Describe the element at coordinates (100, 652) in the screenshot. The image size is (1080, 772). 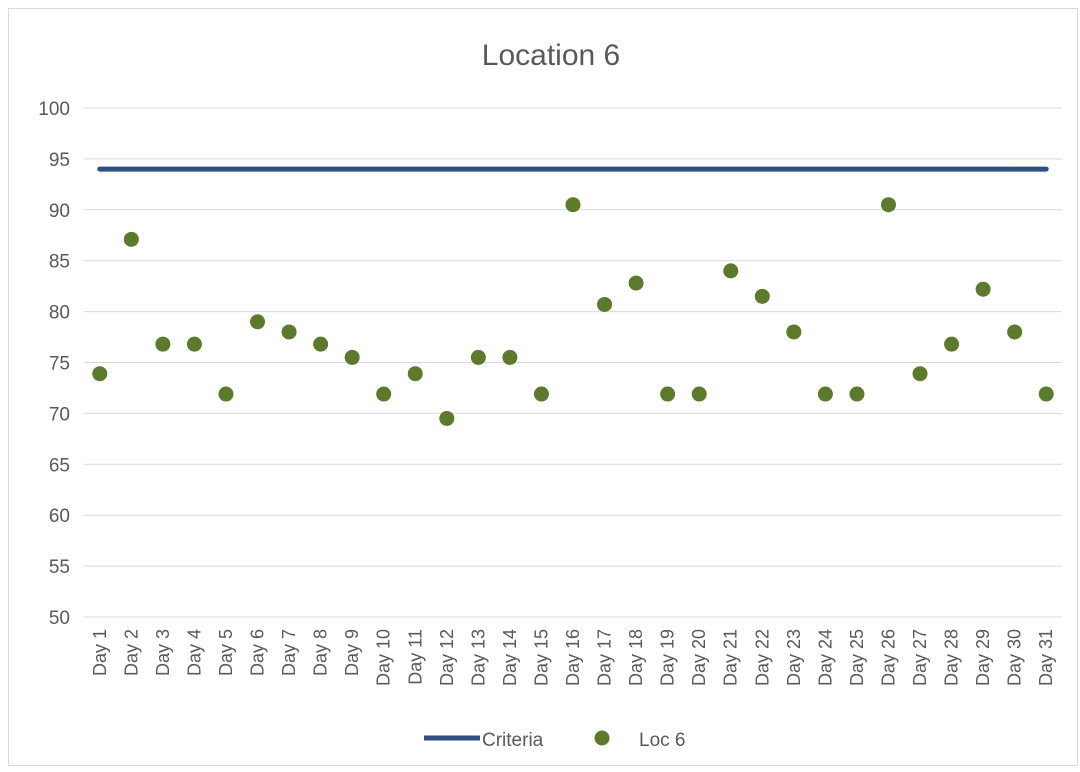
I see `x-tick-label: Day 1` at that location.